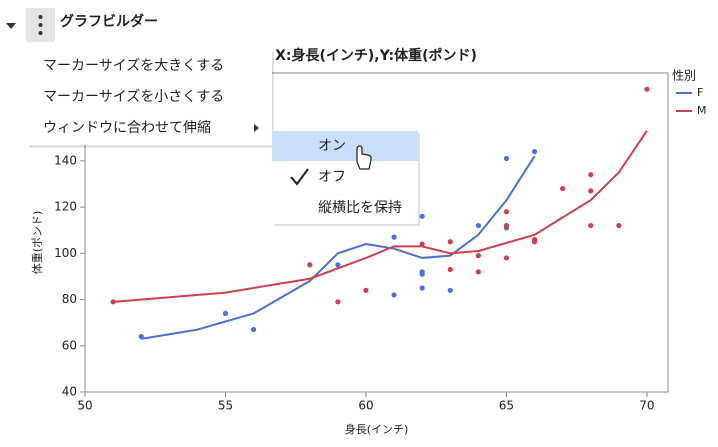 The height and width of the screenshot is (447, 718). Describe the element at coordinates (332, 177) in the screenshot. I see `submenu-item: オフ` at that location.